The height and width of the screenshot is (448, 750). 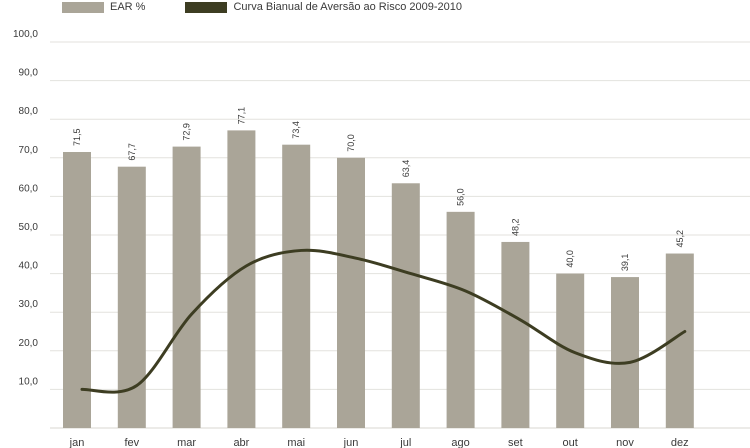 I want to click on bar-value-label: 48,2, so click(x=515, y=227).